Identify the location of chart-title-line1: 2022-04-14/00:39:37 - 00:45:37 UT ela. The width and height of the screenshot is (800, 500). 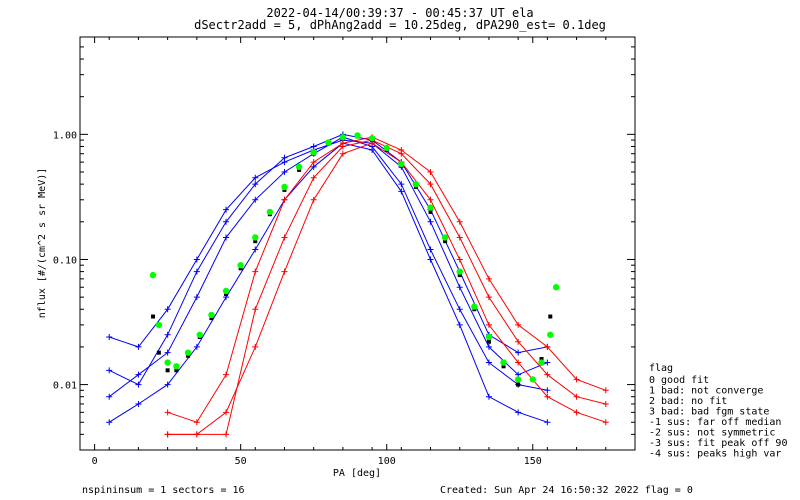
(399, 13).